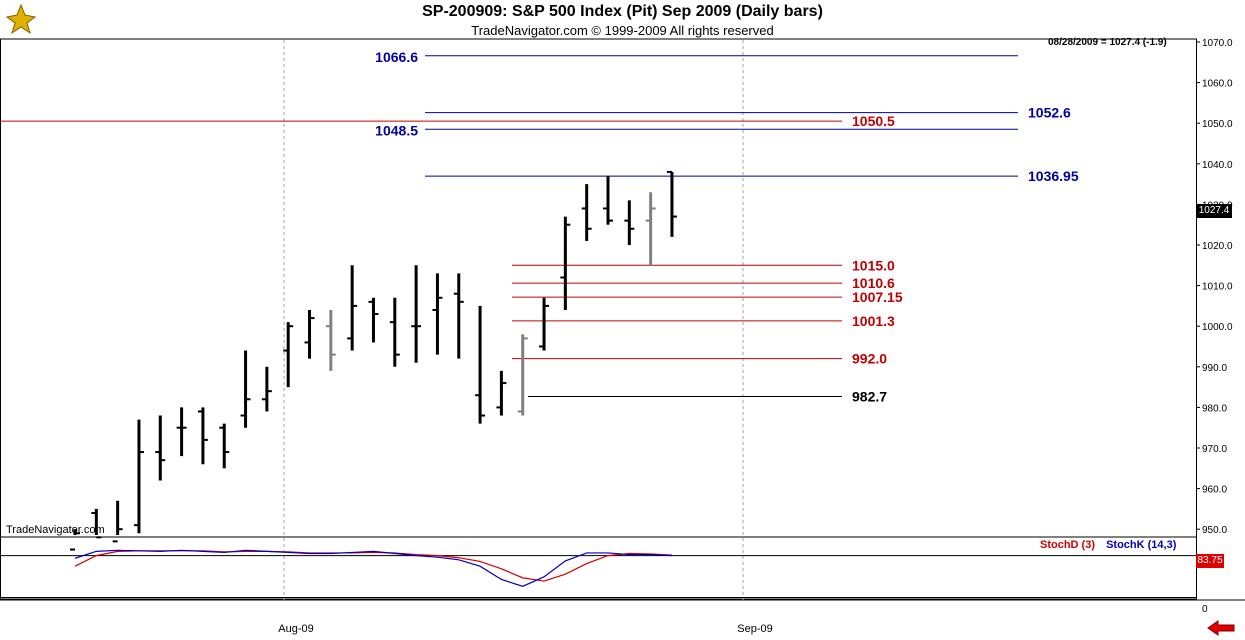  Describe the element at coordinates (1049, 113) in the screenshot. I see `level-label: 1052.6` at that location.